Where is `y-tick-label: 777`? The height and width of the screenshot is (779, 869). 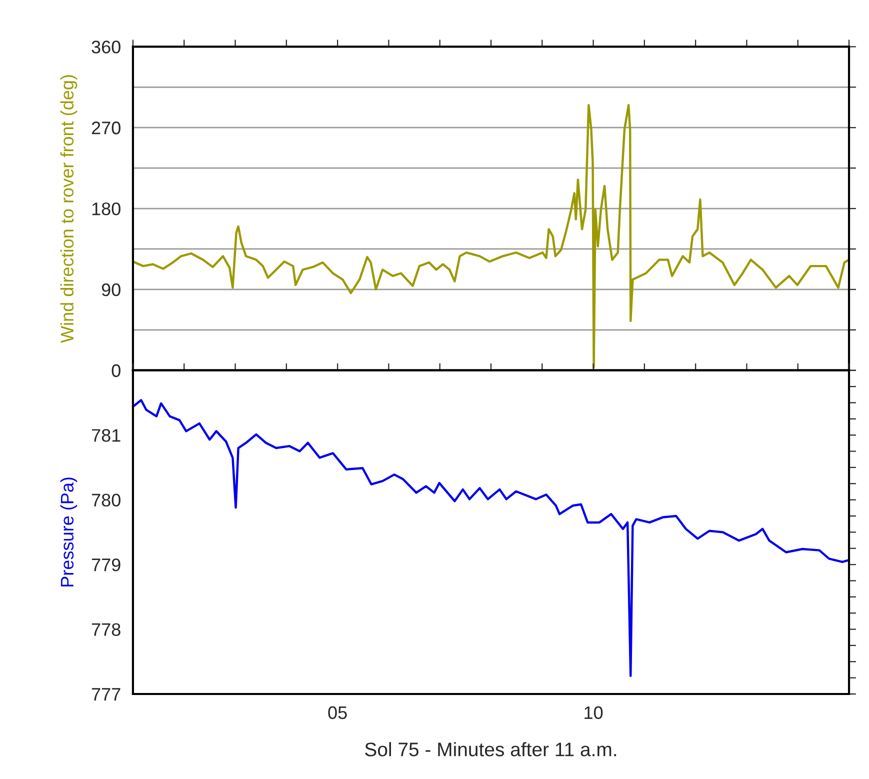 y-tick-label: 777 is located at coordinates (106, 694).